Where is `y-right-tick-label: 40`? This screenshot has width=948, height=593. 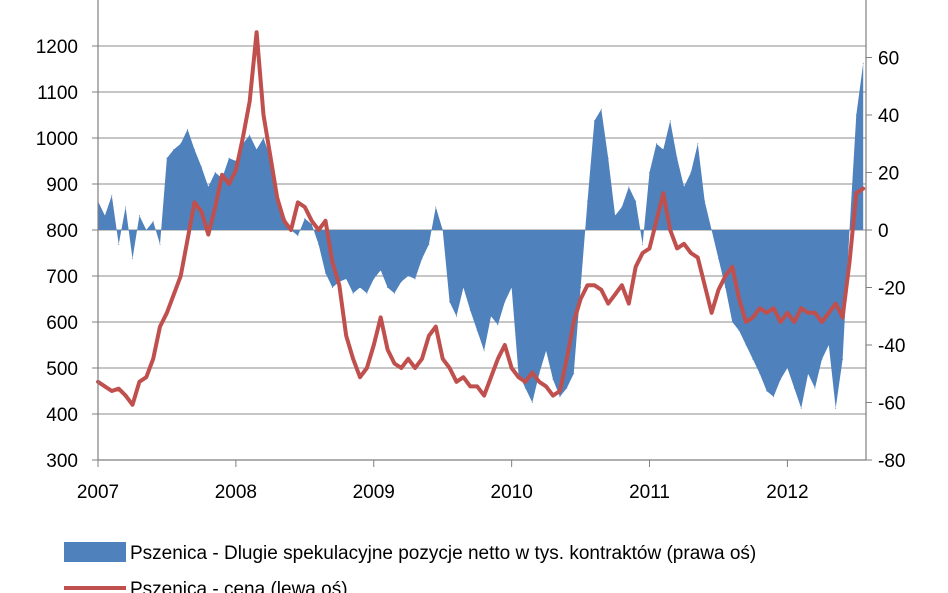 y-right-tick-label: 40 is located at coordinates (888, 116).